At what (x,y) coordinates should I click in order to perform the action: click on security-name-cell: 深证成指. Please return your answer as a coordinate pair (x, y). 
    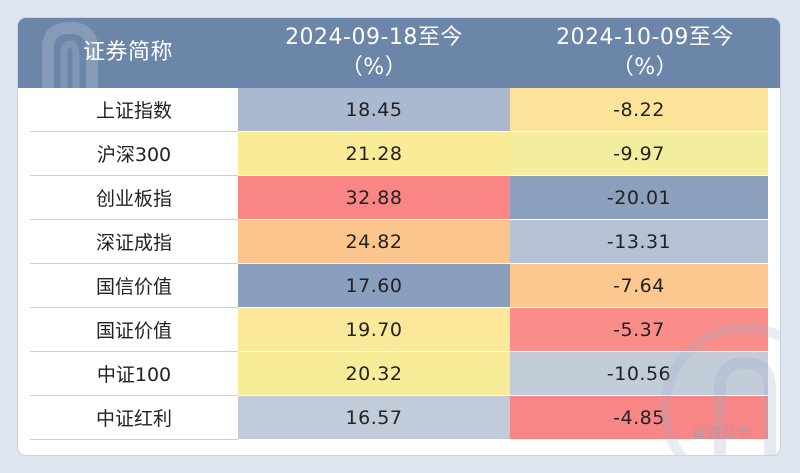
    Looking at the image, I should click on (134, 242).